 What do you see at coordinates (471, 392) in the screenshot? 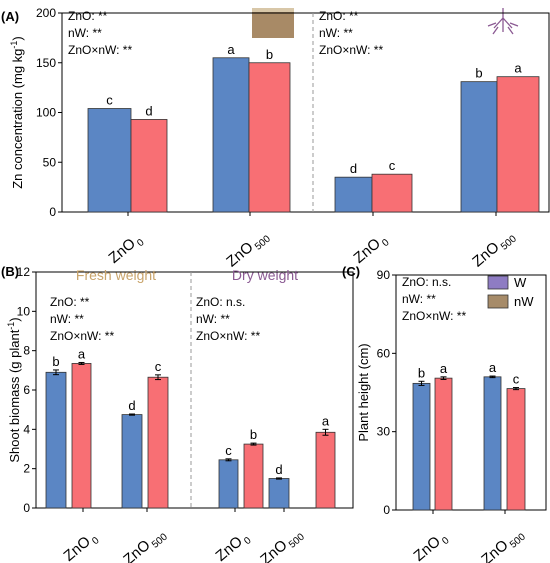
I see `plot-frame` at bounding box center [471, 392].